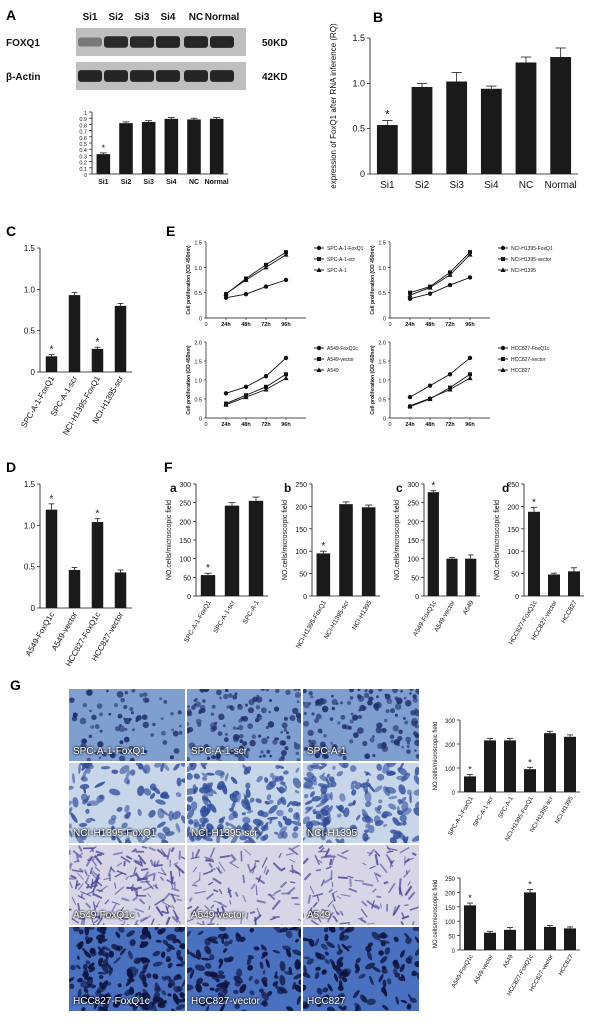 The height and width of the screenshot is (1028, 600). Describe the element at coordinates (361, 969) in the screenshot. I see `micrograph: HCC827` at that location.